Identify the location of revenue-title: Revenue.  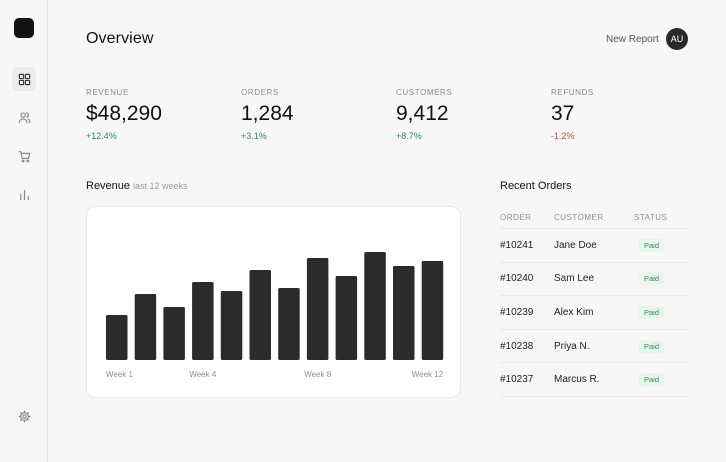
(108, 186).